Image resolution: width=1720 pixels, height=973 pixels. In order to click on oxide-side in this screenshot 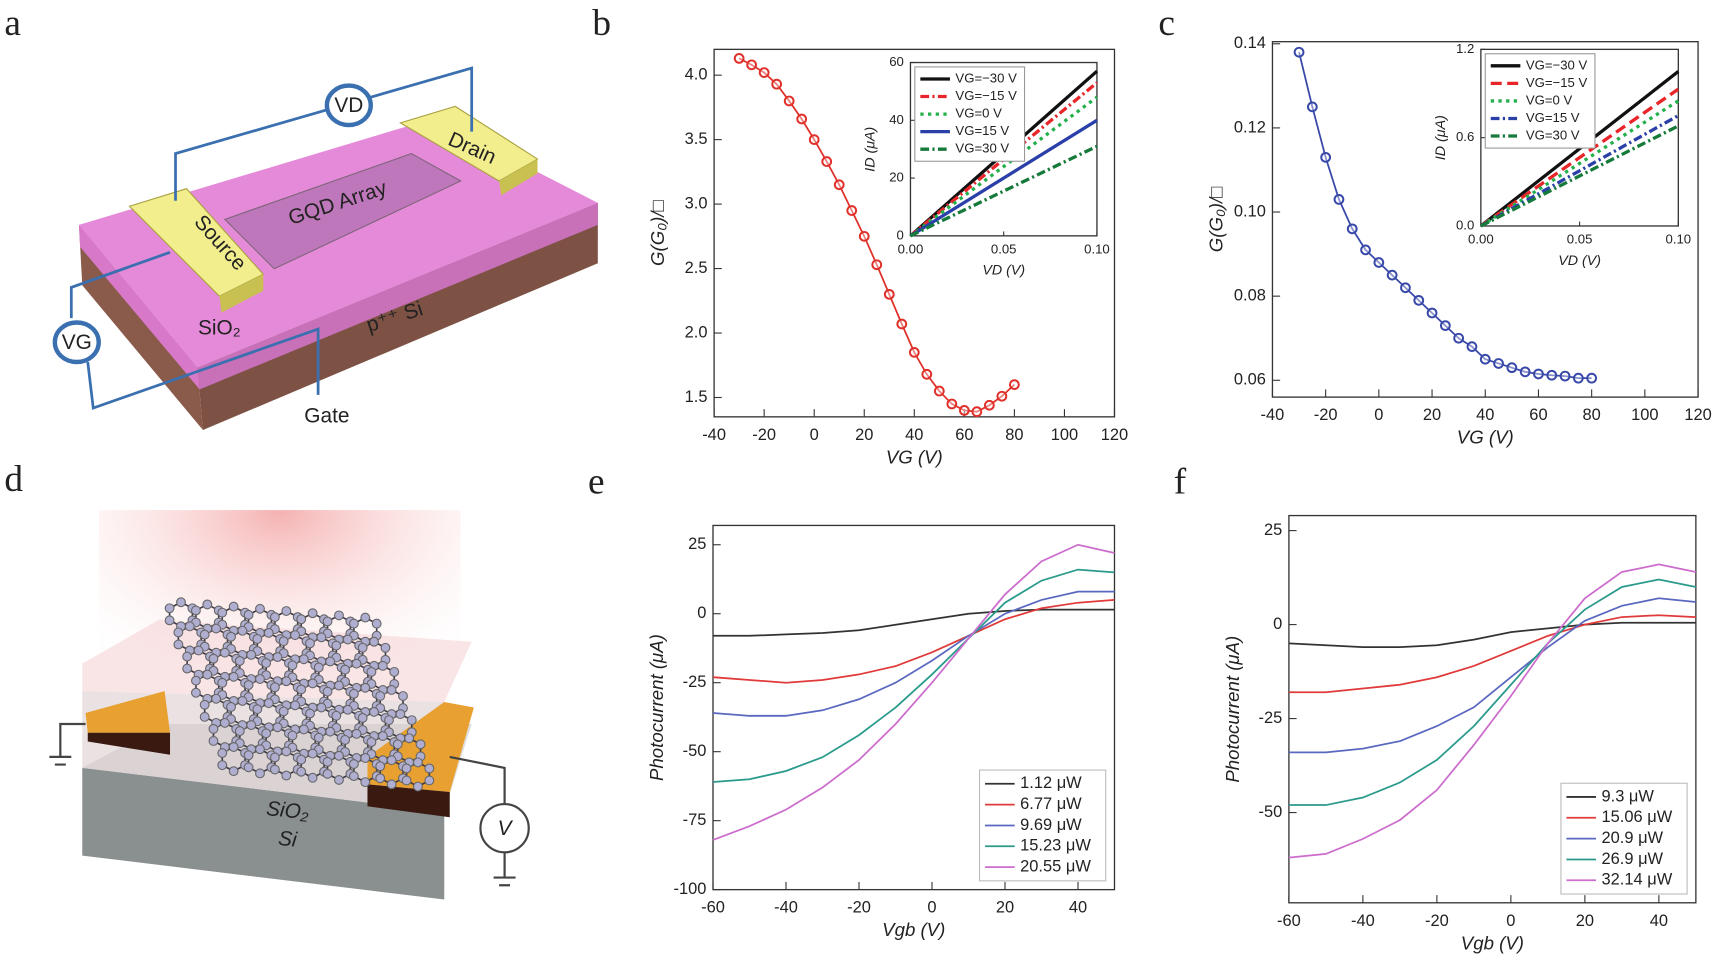, I will do `click(139, 307)`.